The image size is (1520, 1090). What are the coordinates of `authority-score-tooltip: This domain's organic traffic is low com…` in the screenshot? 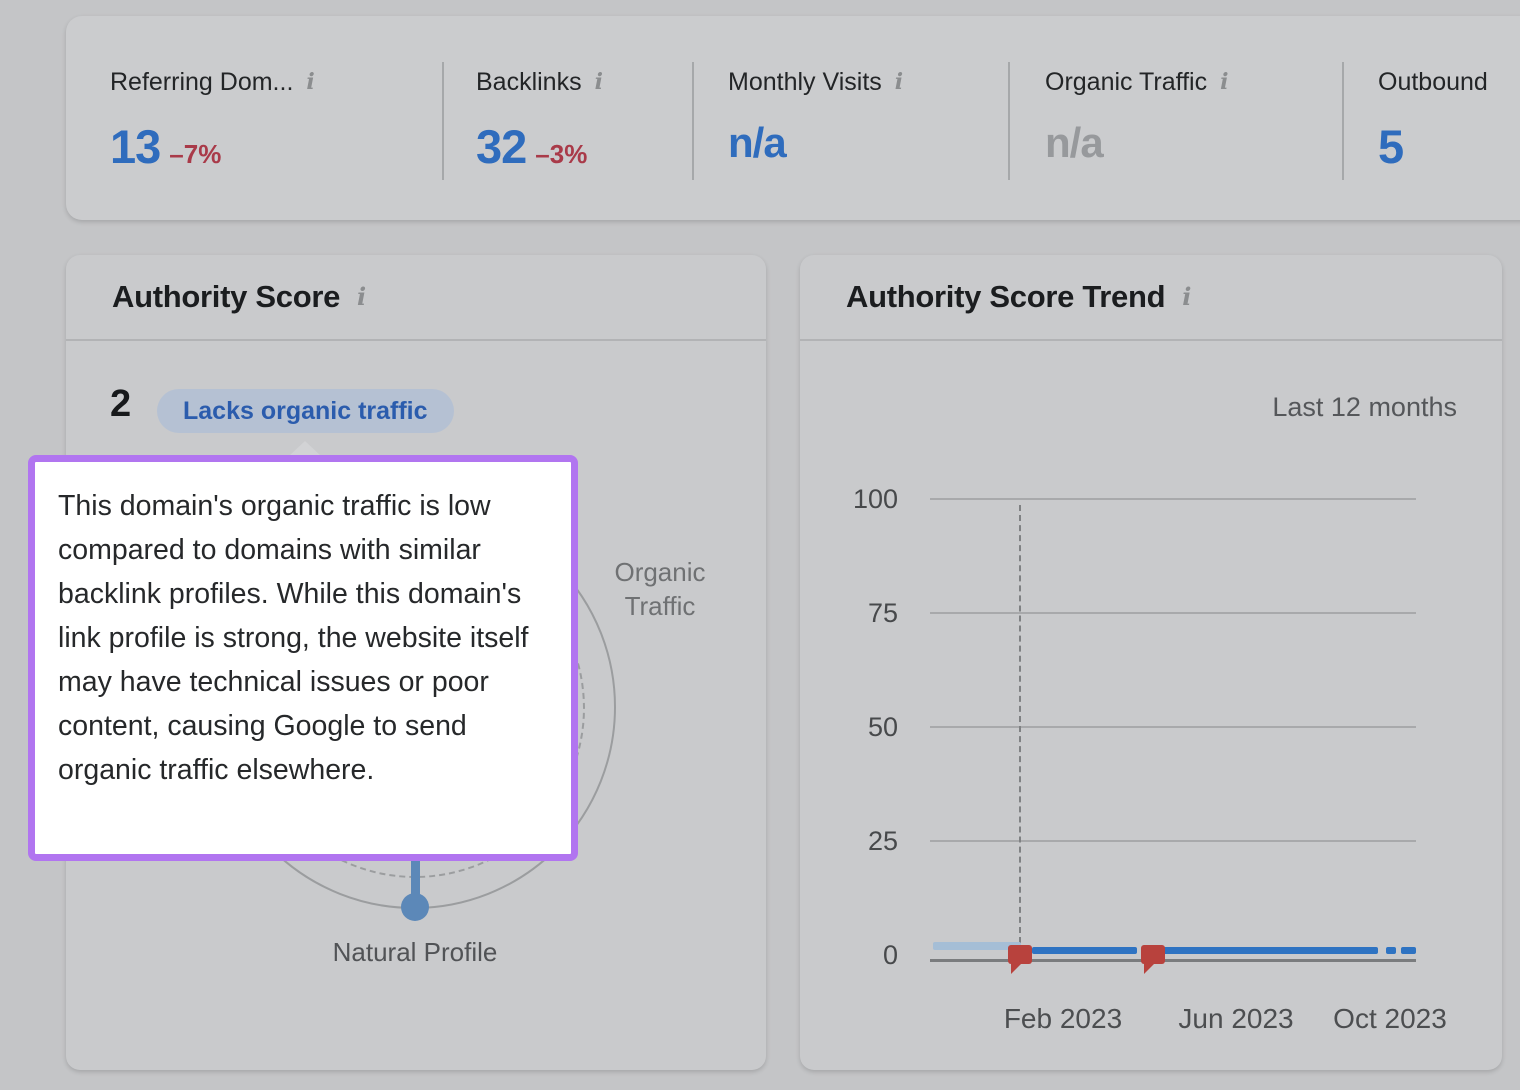 It's located at (303, 658).